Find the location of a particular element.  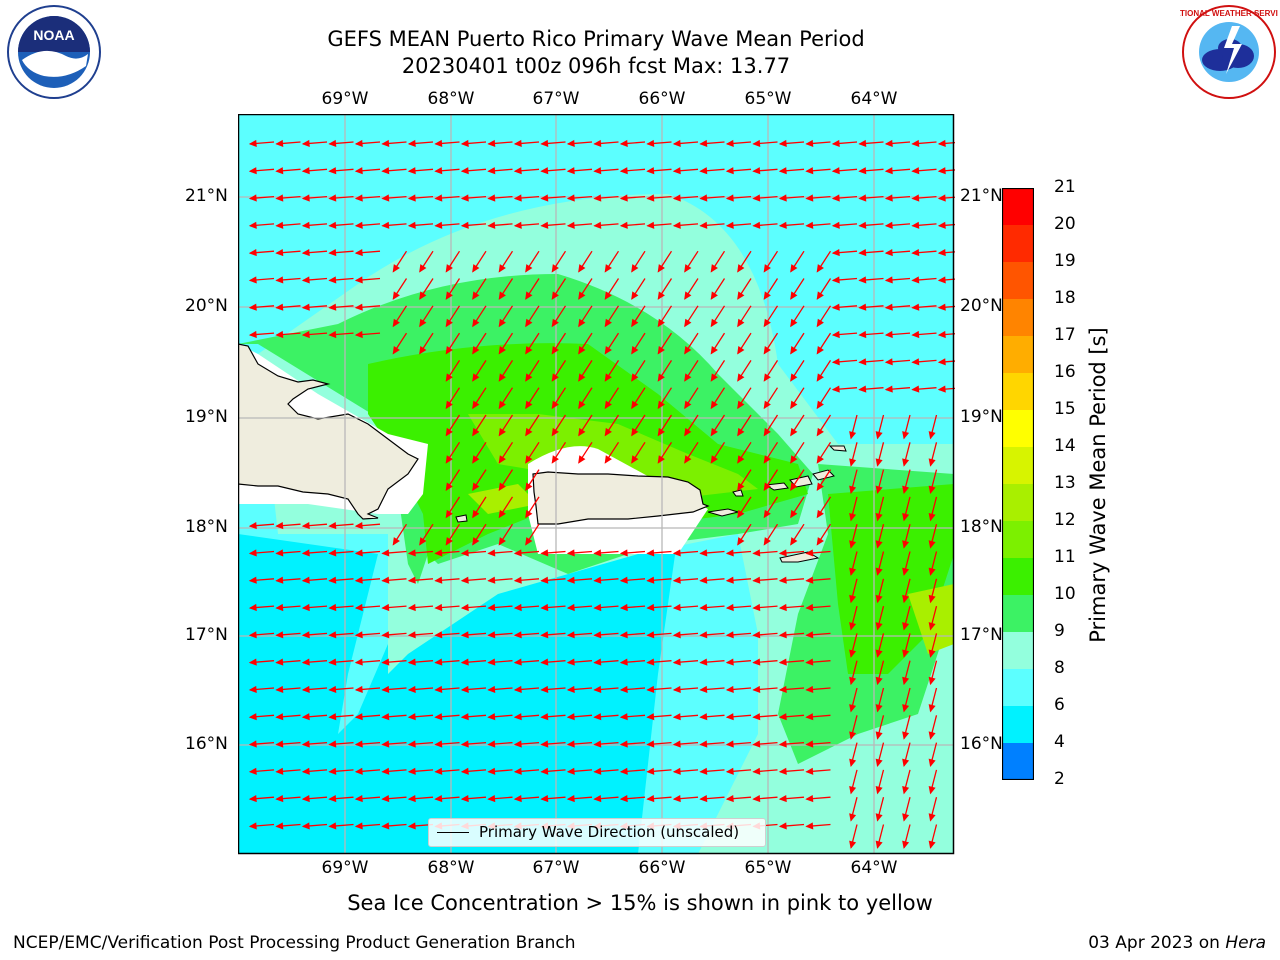

footer-date: 03 Apr 2023 on Hera is located at coordinates (1177, 943).